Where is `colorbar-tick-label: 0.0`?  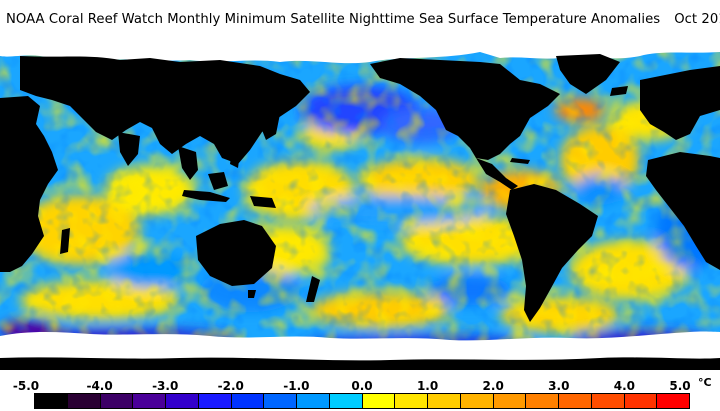
colorbar-tick-label: 0.0 is located at coordinates (362, 386).